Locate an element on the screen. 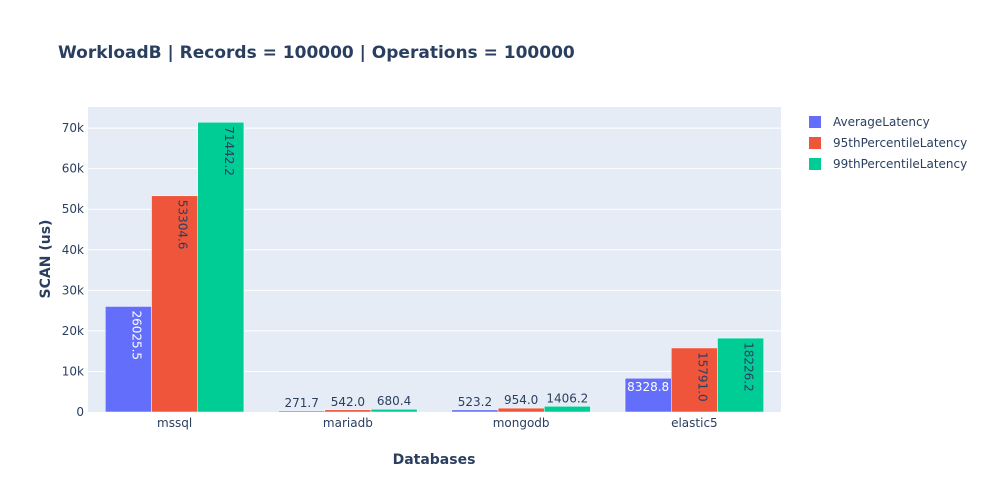 The image size is (1000, 500). y-axis-title: SCAN (us) is located at coordinates (46, 259).